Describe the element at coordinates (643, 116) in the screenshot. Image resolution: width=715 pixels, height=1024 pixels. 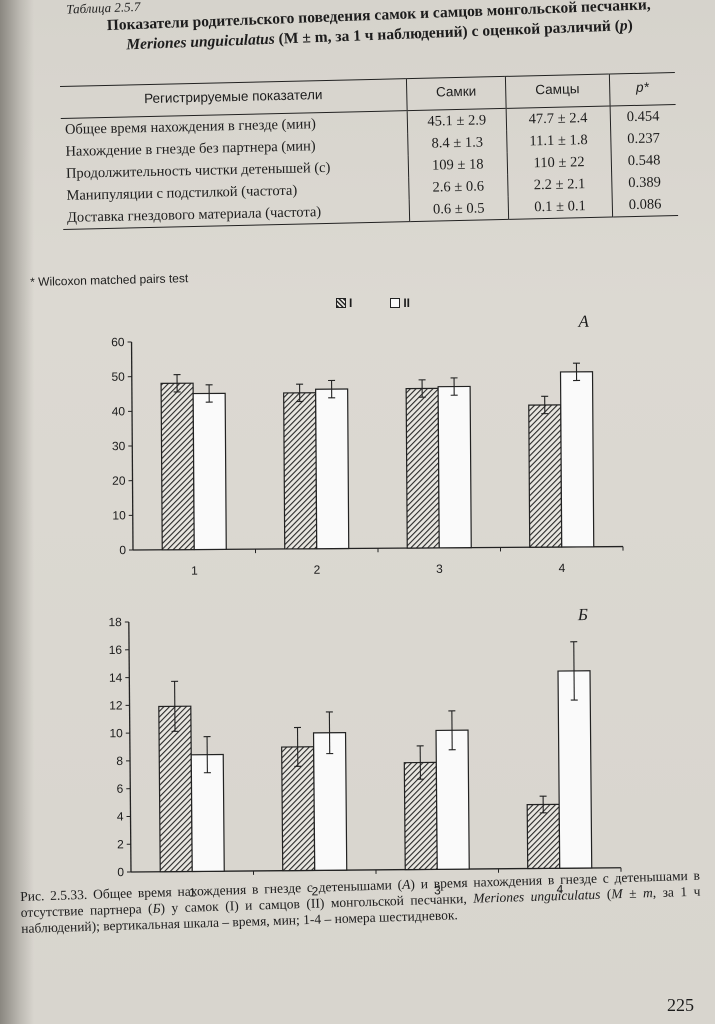
I see `row-value-p: 0.454` at that location.